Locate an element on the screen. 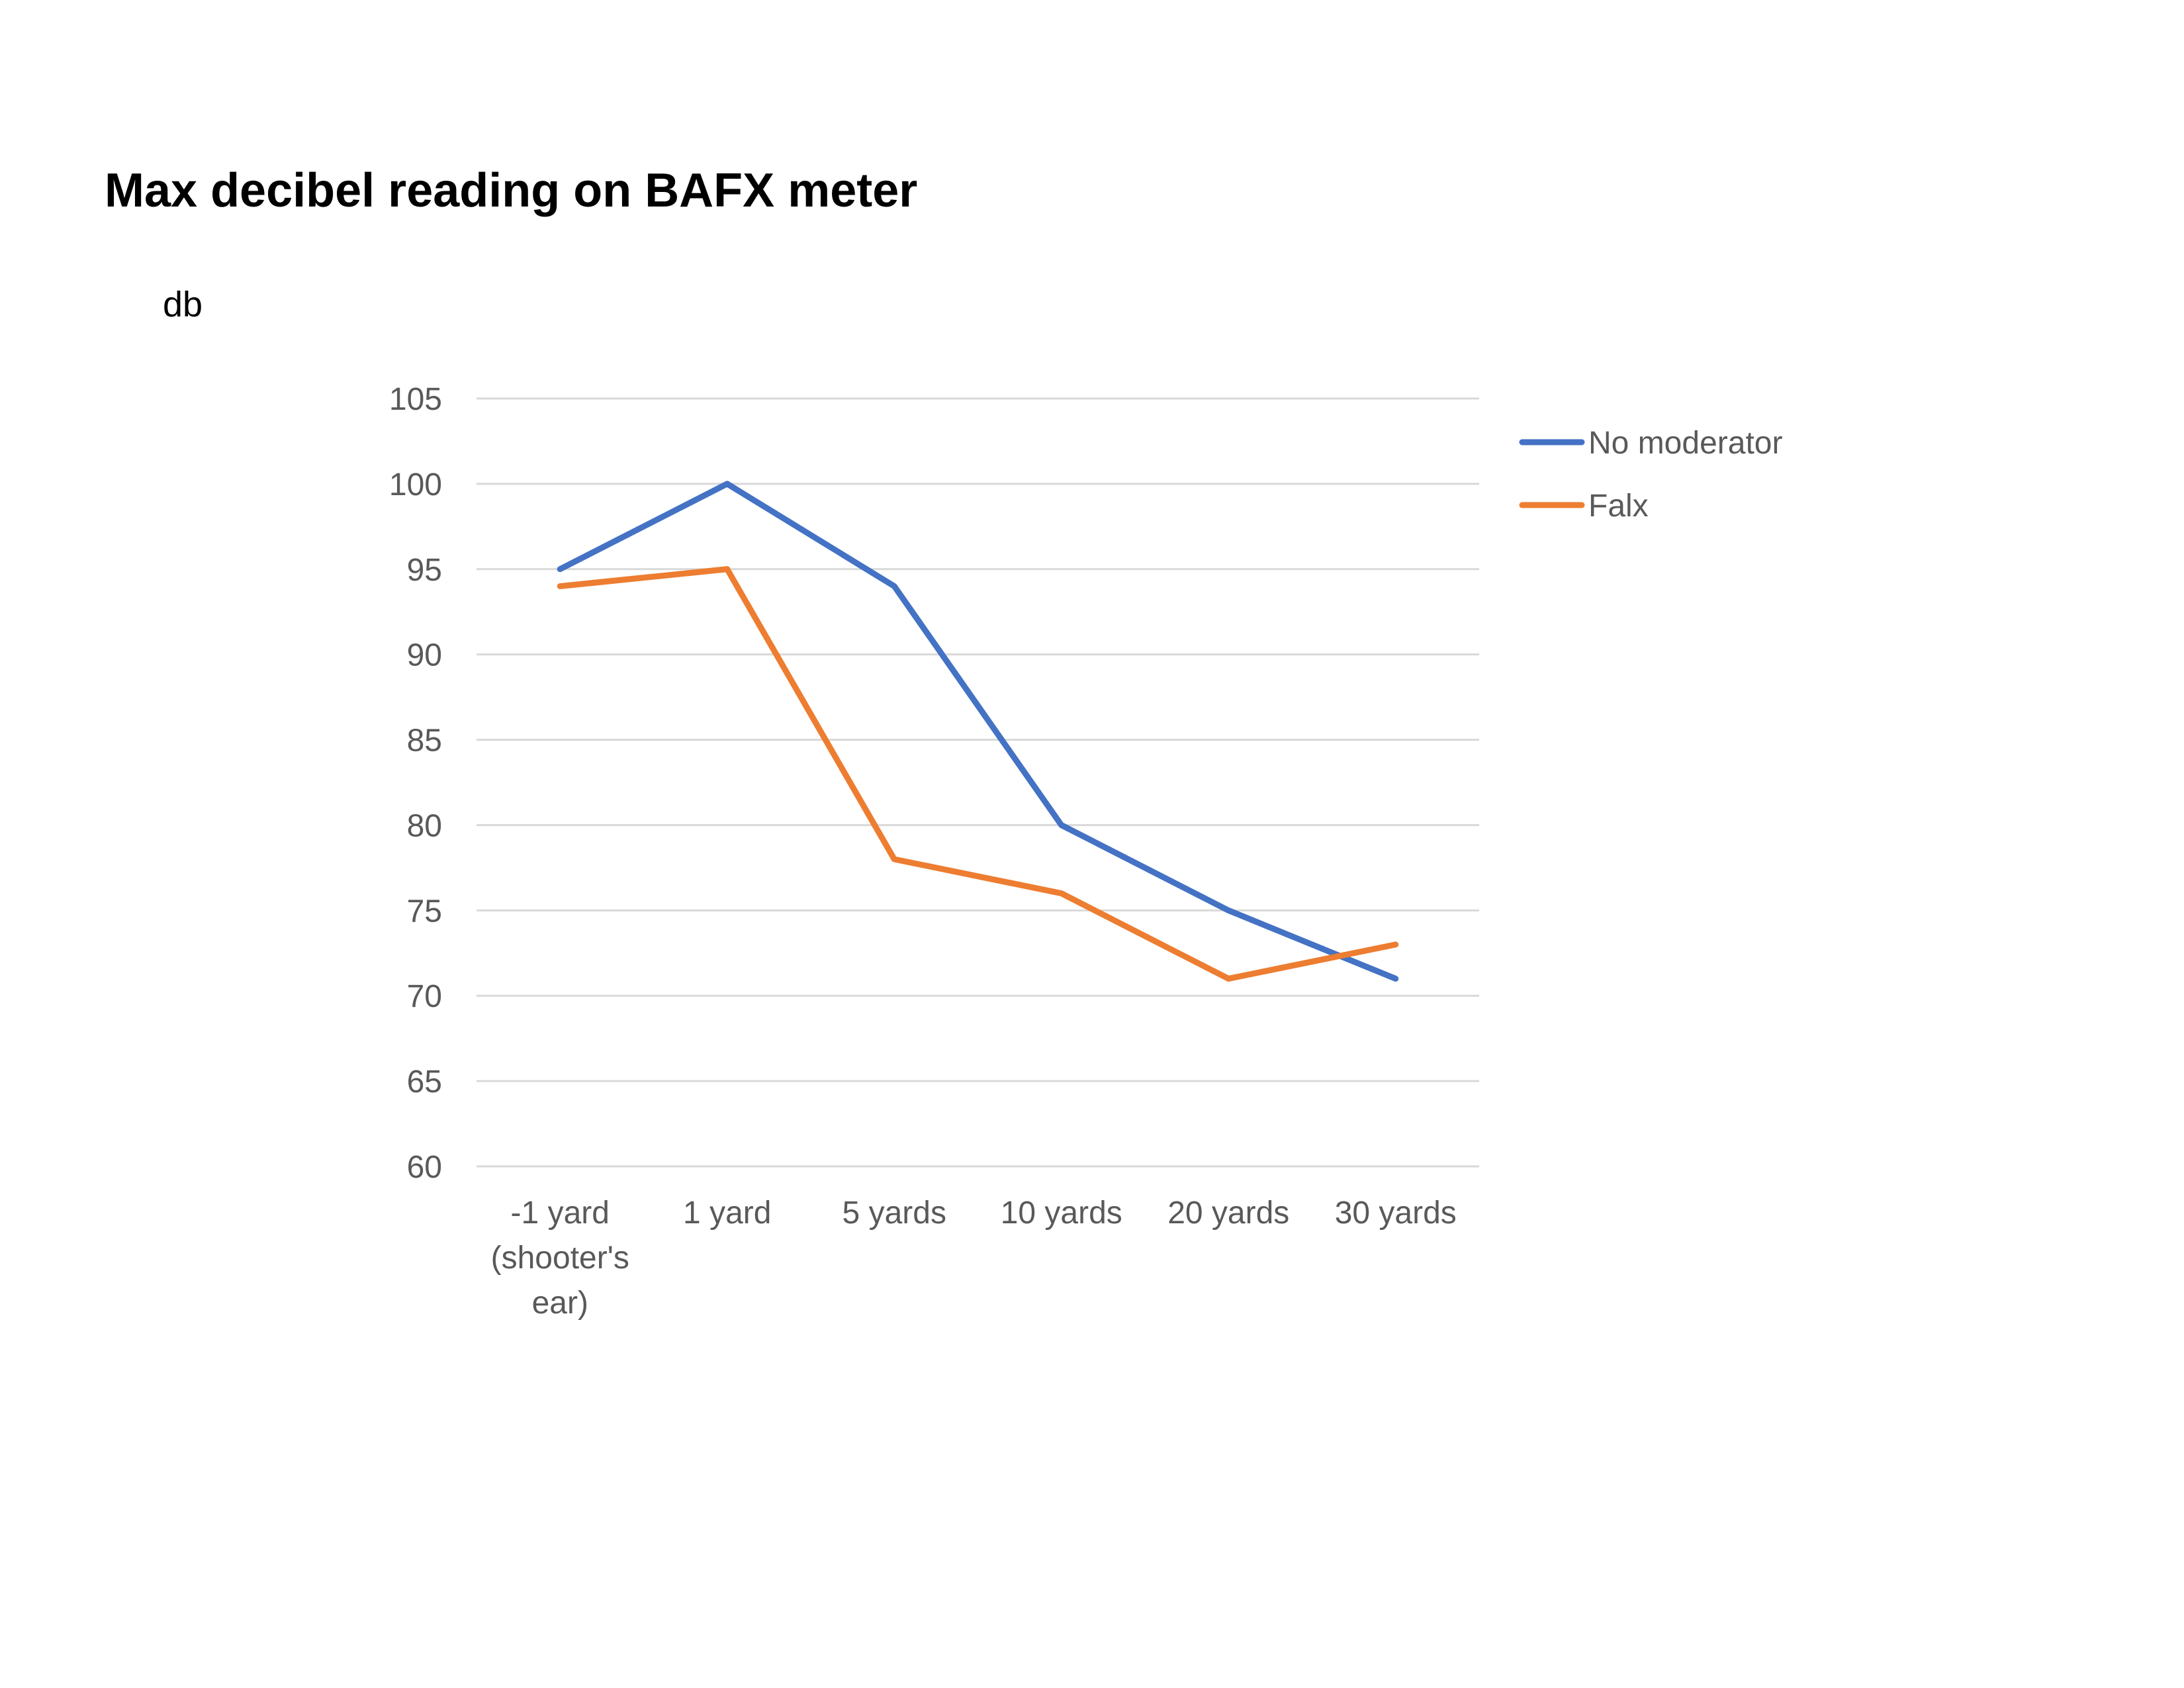 The height and width of the screenshot is (1688, 2184). y-axis-label: db is located at coordinates (183, 304).